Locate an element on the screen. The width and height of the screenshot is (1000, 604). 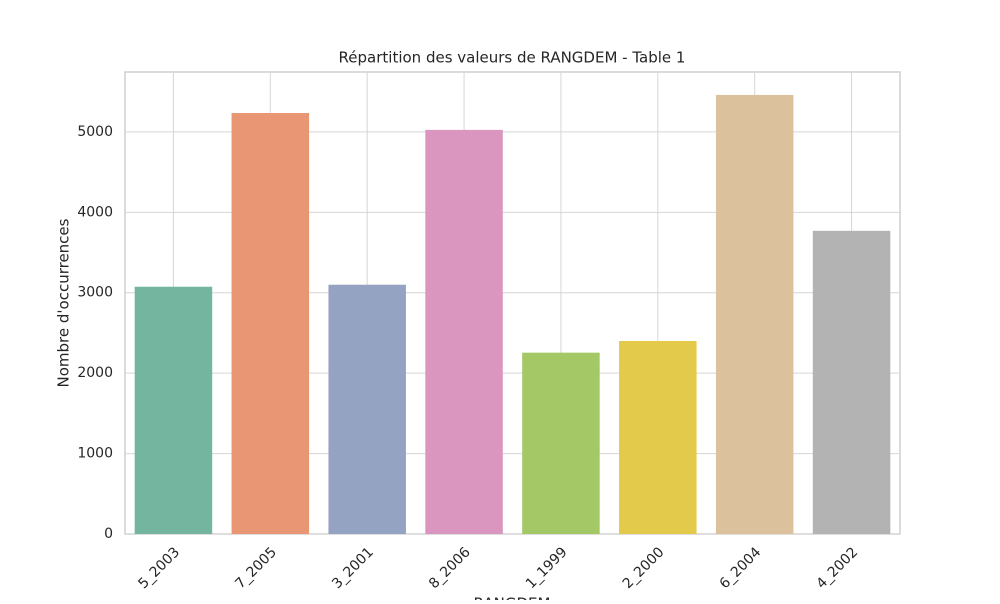
y-tick-label: 5000 is located at coordinates (95, 132).